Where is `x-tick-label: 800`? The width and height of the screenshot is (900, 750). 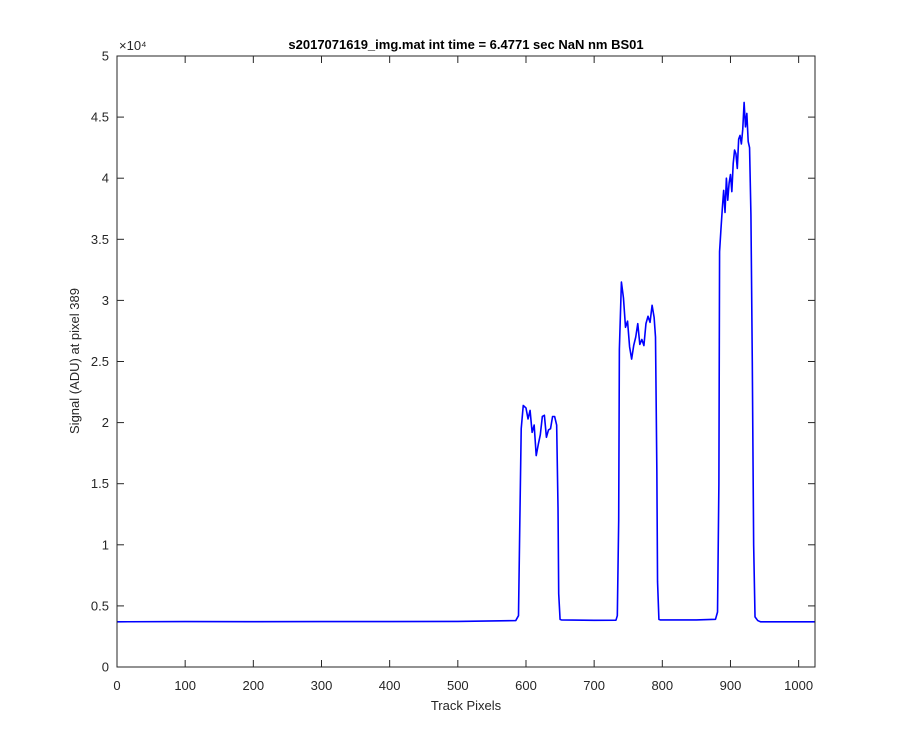
x-tick-label: 800 is located at coordinates (662, 685).